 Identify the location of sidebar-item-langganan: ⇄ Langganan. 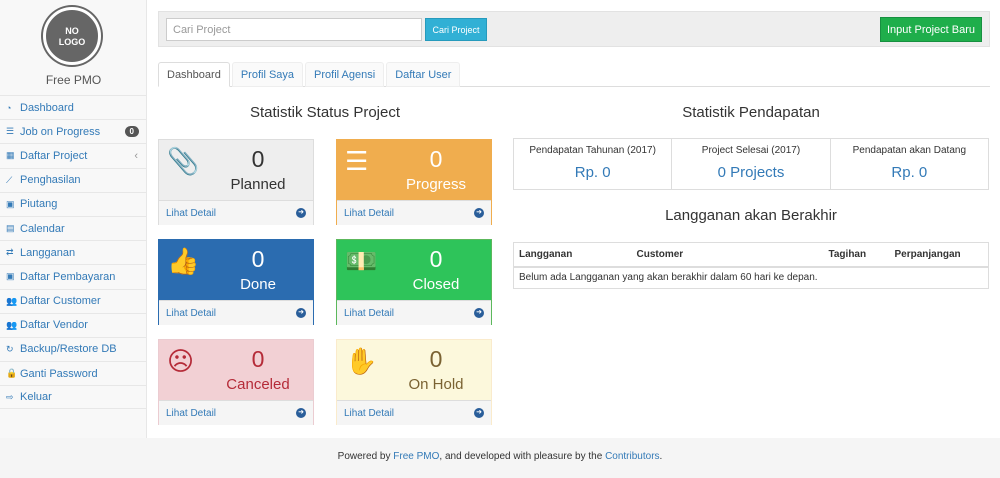
(73, 252).